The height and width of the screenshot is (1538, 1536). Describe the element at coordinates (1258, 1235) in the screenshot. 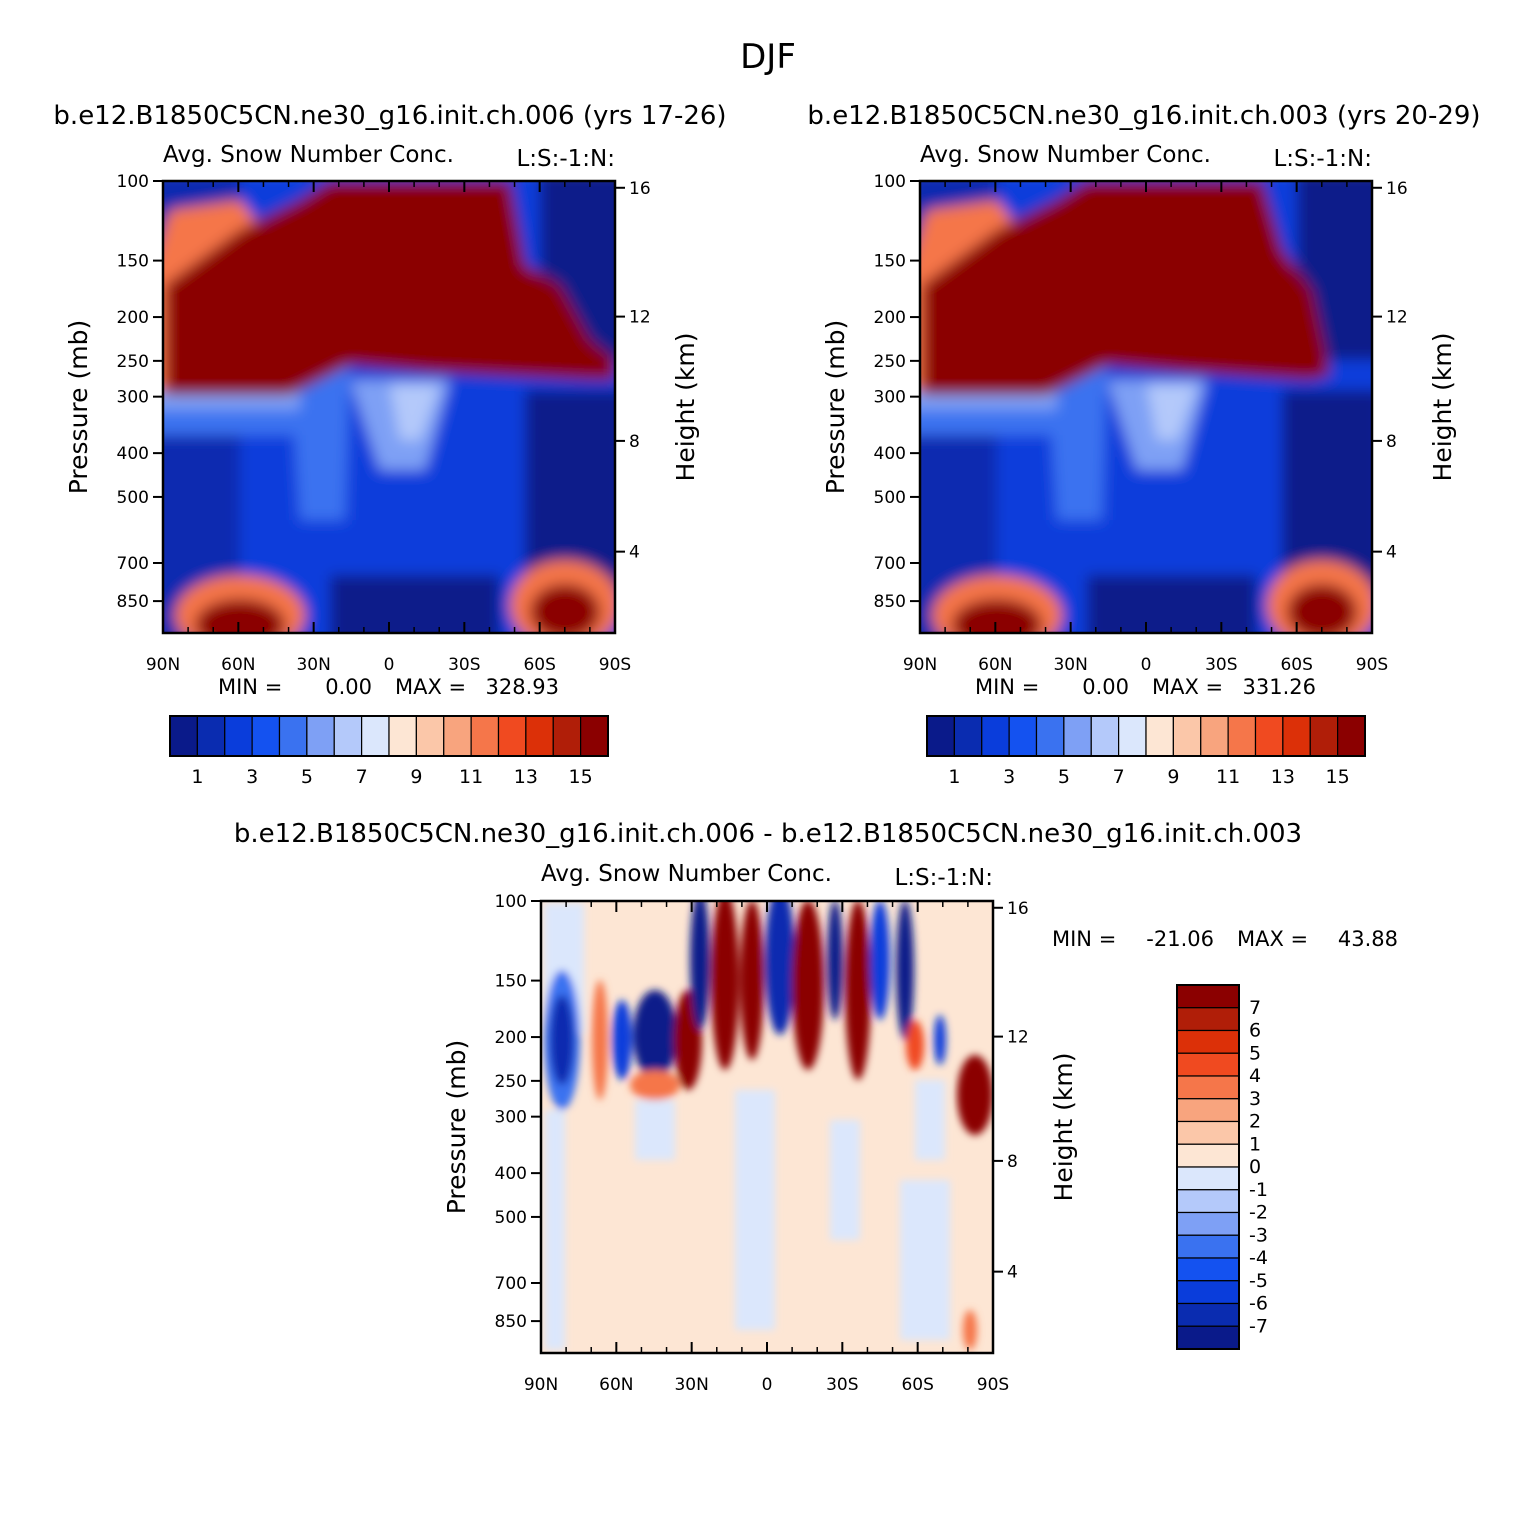

I see `colorbar-label: -3` at that location.